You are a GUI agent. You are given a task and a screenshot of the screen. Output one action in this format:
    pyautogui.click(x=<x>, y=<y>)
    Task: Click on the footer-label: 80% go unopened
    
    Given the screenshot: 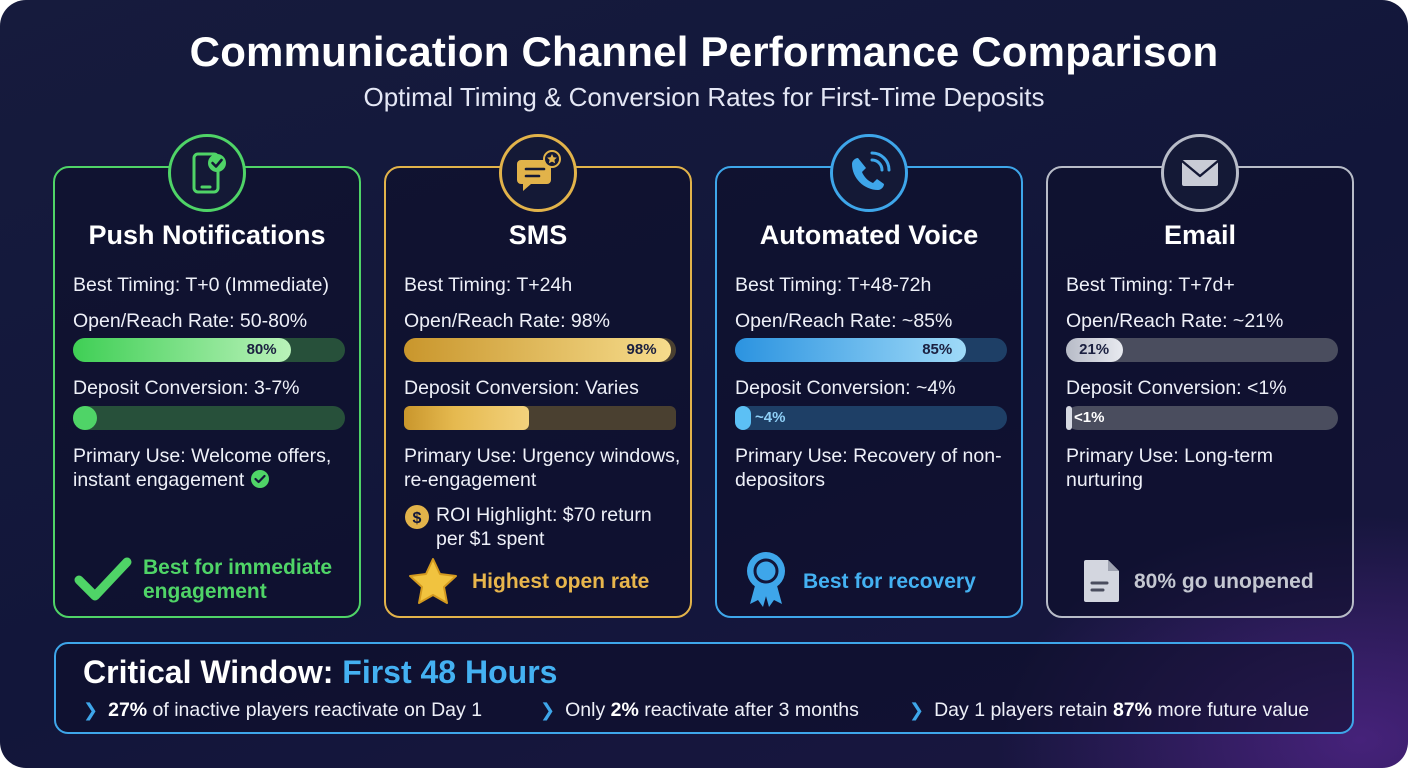 What is the action you would take?
    pyautogui.click(x=1224, y=581)
    